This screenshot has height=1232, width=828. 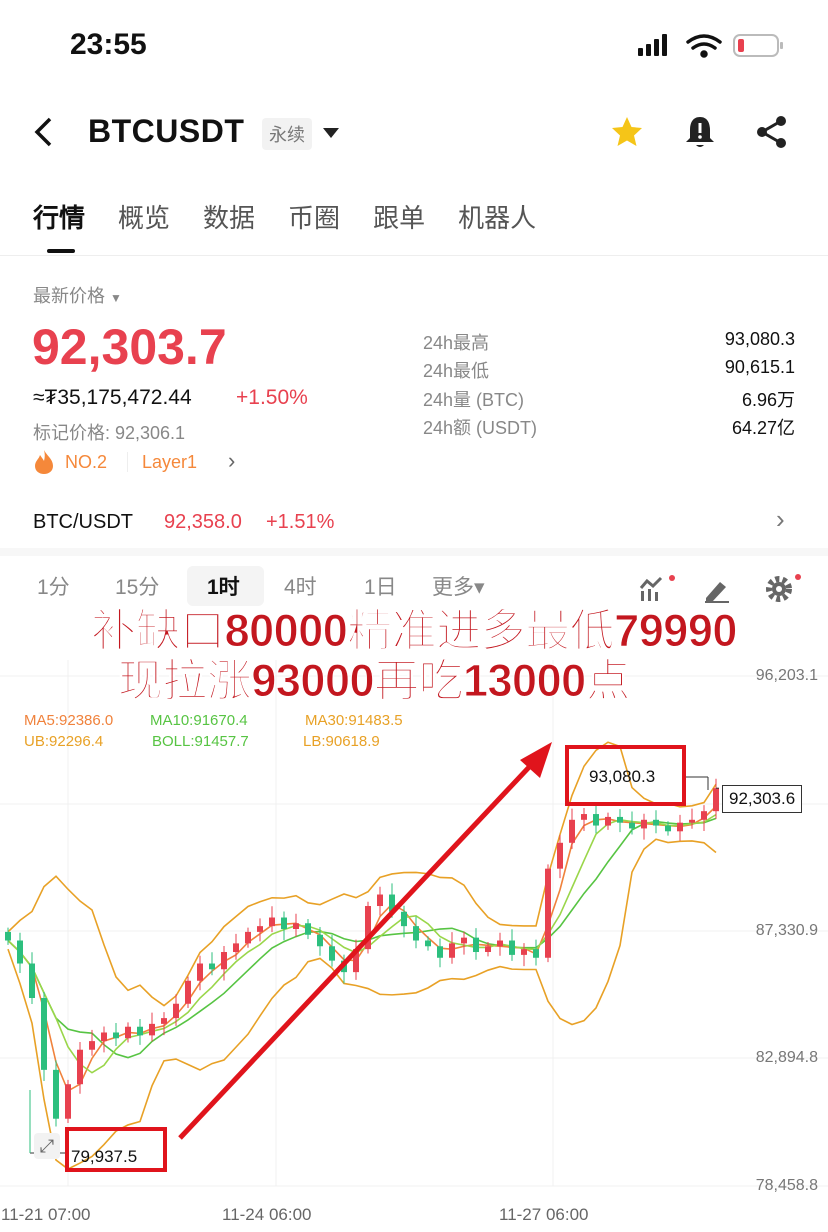 What do you see at coordinates (458, 587) in the screenshot?
I see `interval-more: 更多▾` at bounding box center [458, 587].